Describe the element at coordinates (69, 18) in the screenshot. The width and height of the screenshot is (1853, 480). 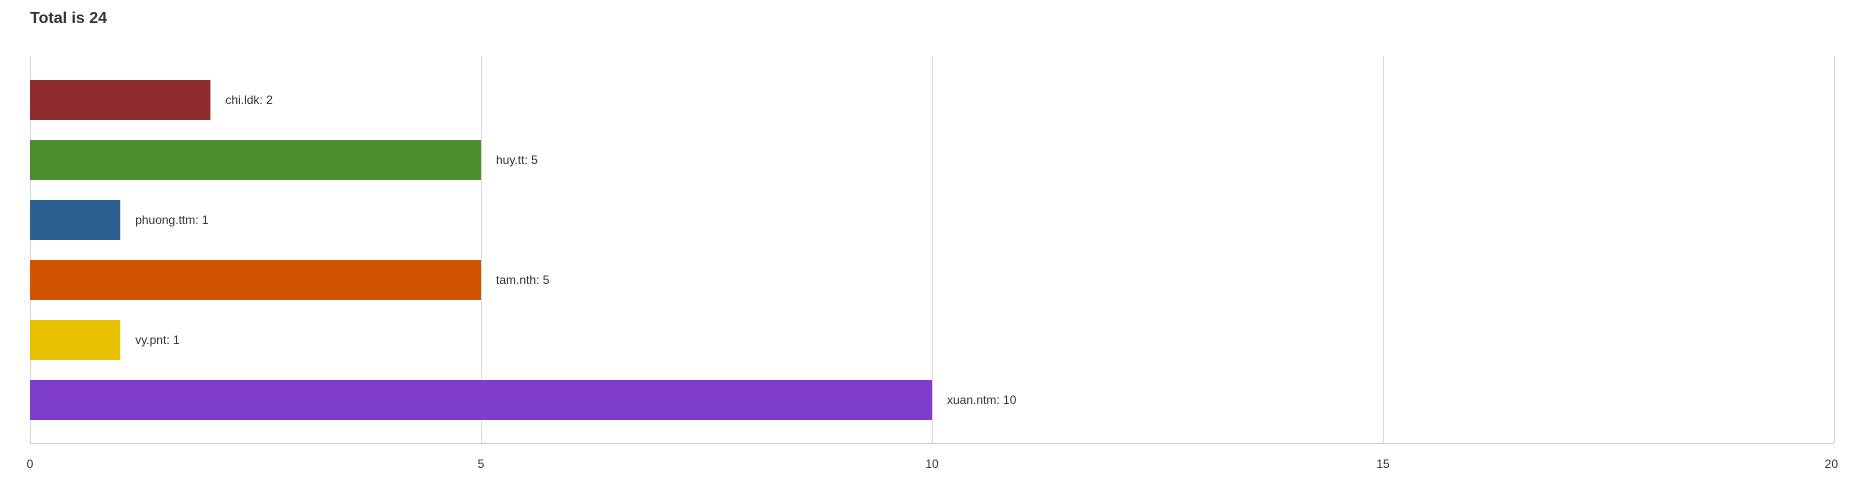
I see `chart-title: Total is 24` at that location.